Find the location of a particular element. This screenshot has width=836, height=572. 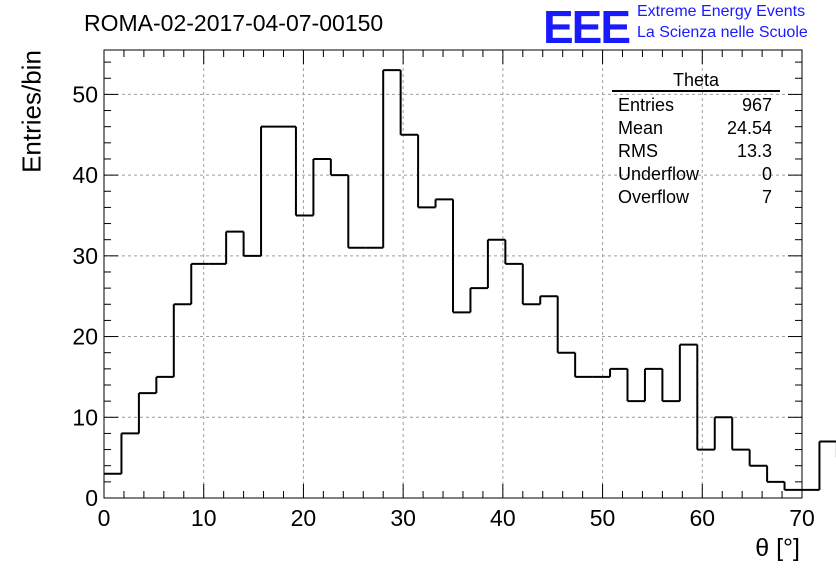

y-tick-label: 10 is located at coordinates (85, 417).